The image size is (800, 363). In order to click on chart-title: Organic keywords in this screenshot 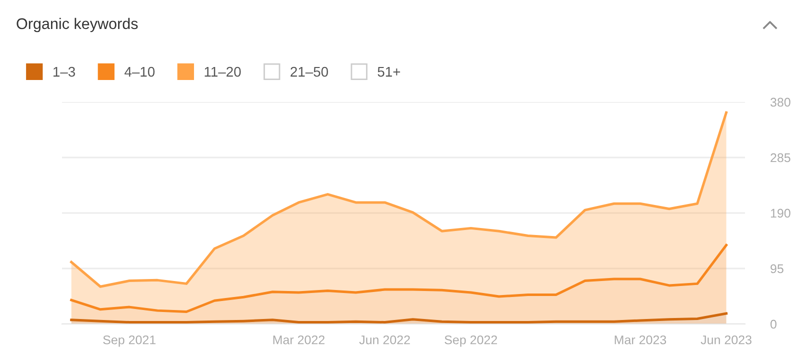, I will do `click(77, 25)`.